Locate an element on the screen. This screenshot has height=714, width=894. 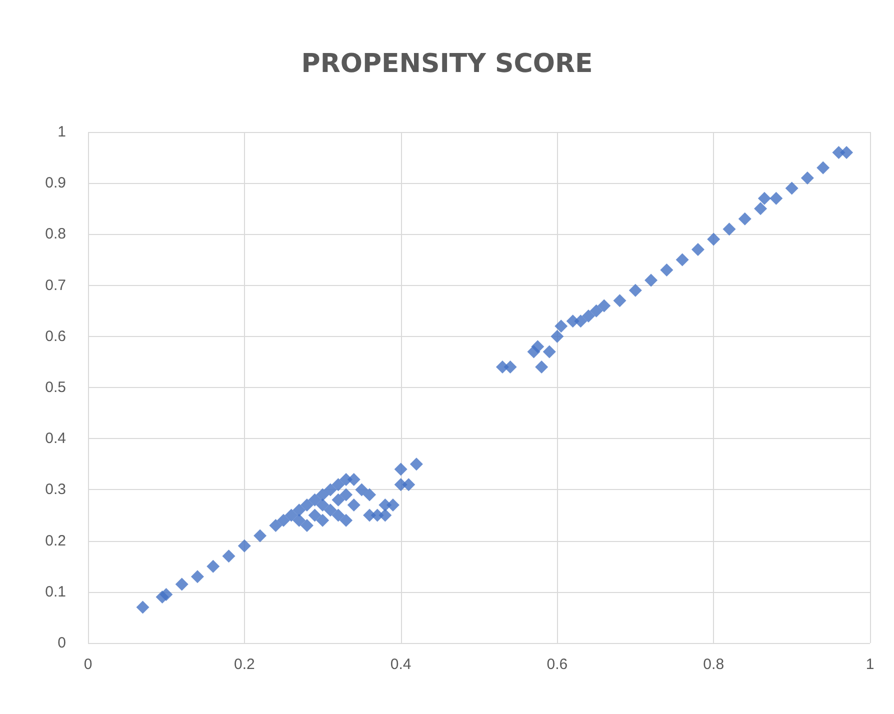
y-tick-label: 0.2 is located at coordinates (55, 541).